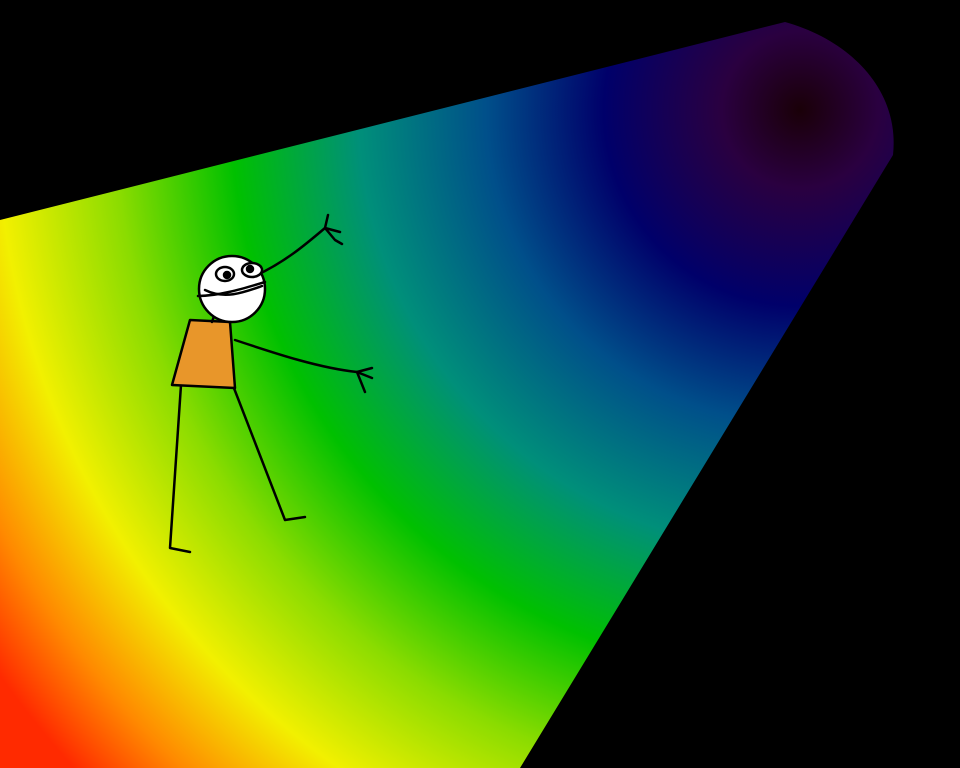 This screenshot has width=960, height=768. Describe the element at coordinates (203, 354) in the screenshot. I see `orange-shirt` at that location.